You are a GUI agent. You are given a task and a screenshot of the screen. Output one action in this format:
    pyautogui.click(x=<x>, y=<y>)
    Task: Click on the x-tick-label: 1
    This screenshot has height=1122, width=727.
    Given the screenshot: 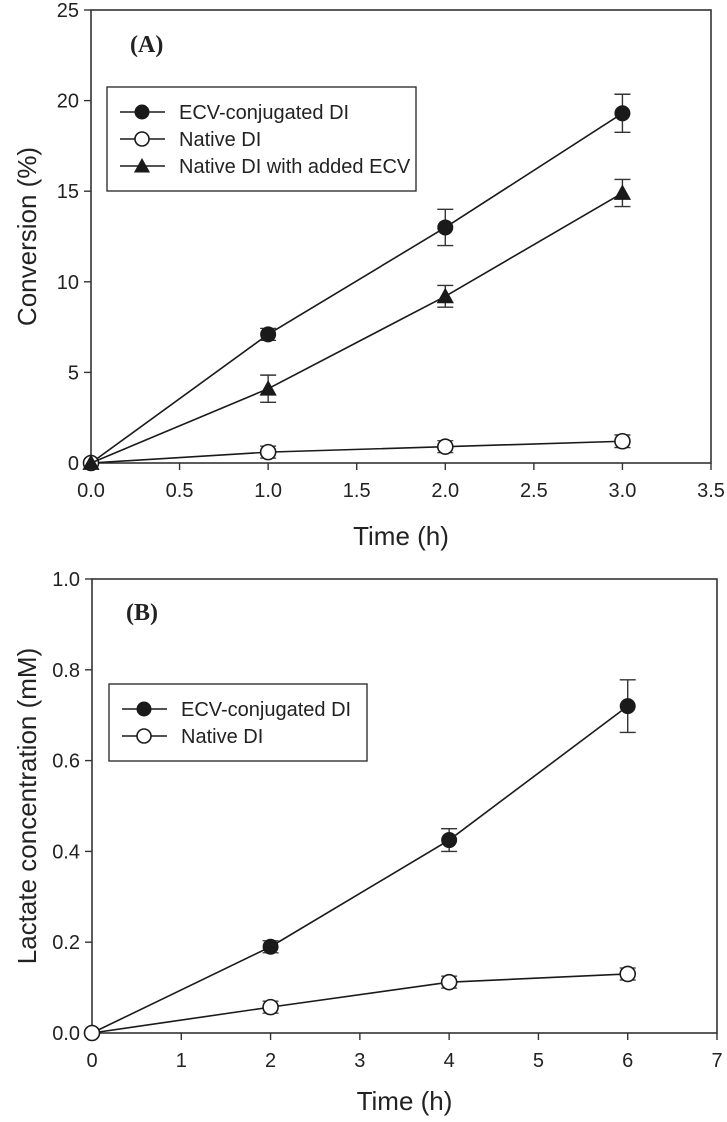 What is the action you would take?
    pyautogui.click(x=181, y=1061)
    